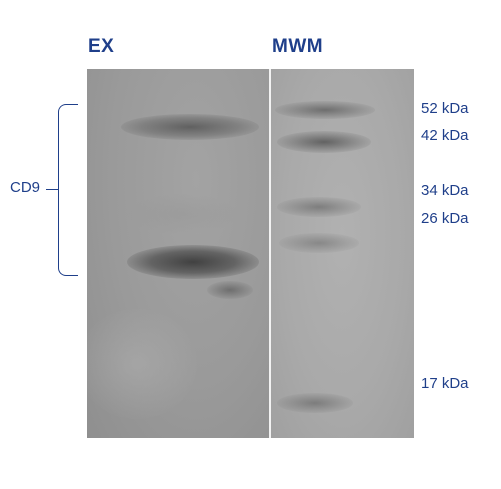 Image resolution: width=501 pixels, height=489 pixels. What do you see at coordinates (25, 187) in the screenshot?
I see `cd9-label: CD9` at bounding box center [25, 187].